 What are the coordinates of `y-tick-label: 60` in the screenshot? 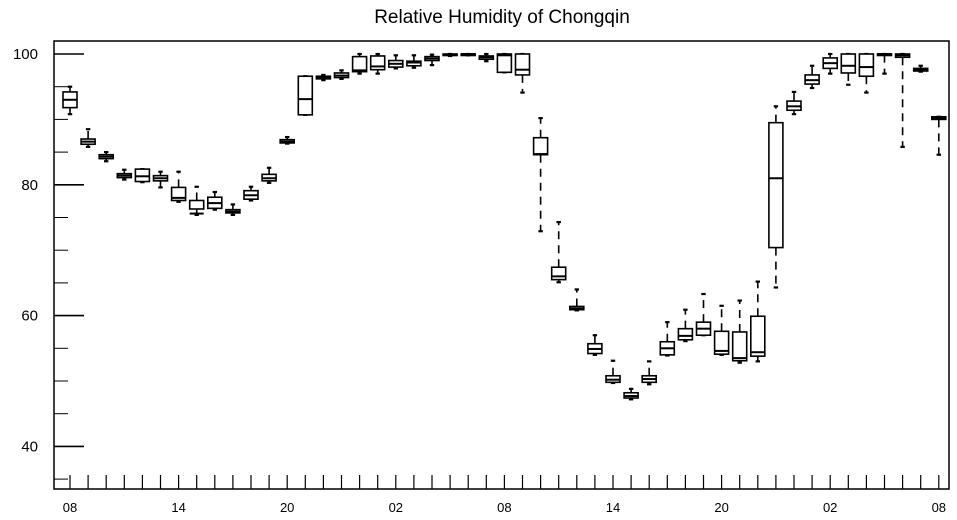 It's located at (29, 316).